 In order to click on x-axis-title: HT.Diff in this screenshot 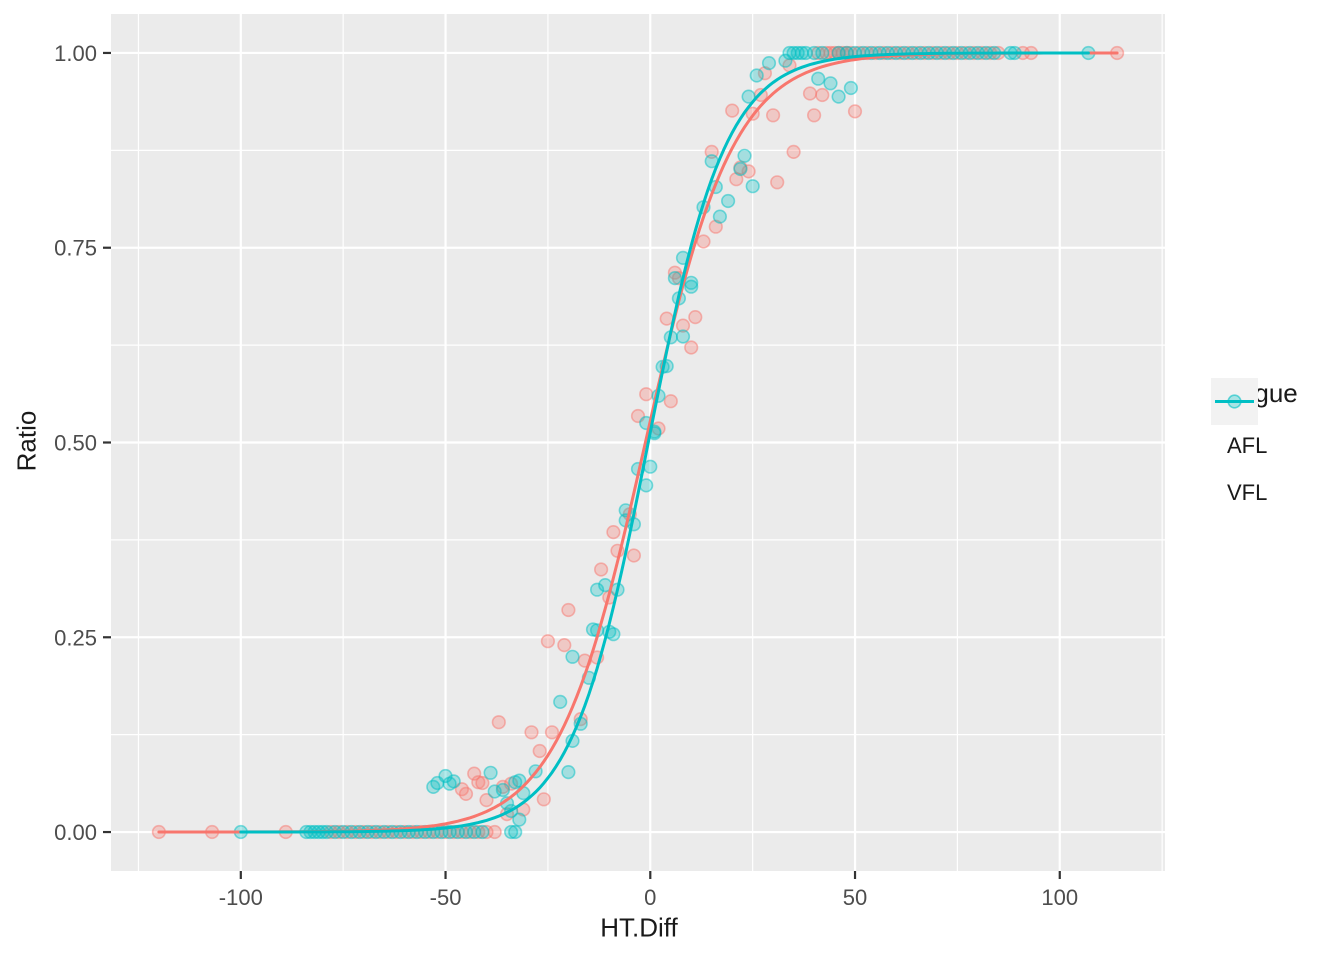, I will do `click(639, 927)`.